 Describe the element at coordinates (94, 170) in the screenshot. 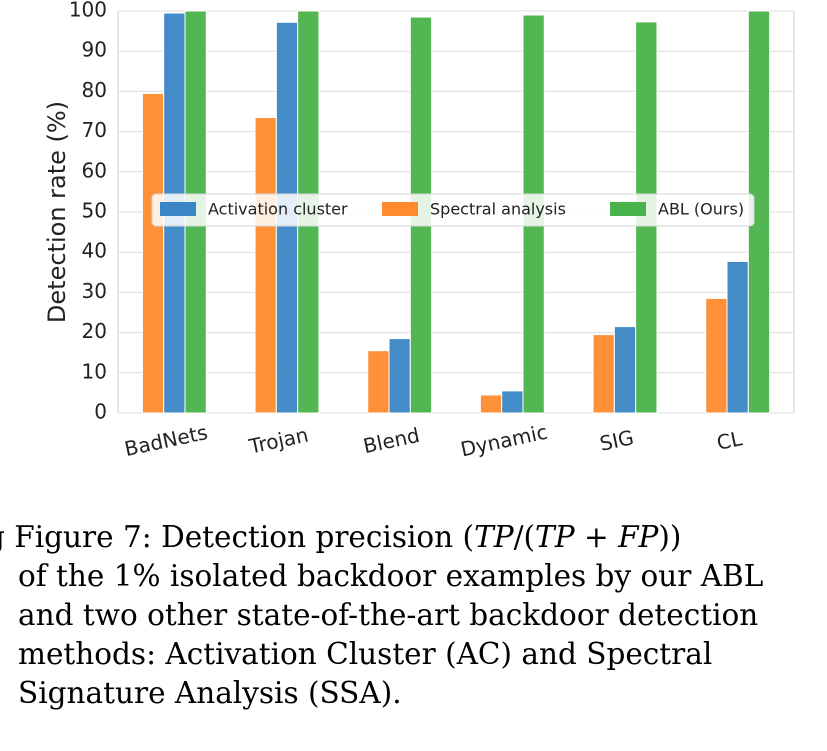

I see `y-tick-label: 60` at that location.